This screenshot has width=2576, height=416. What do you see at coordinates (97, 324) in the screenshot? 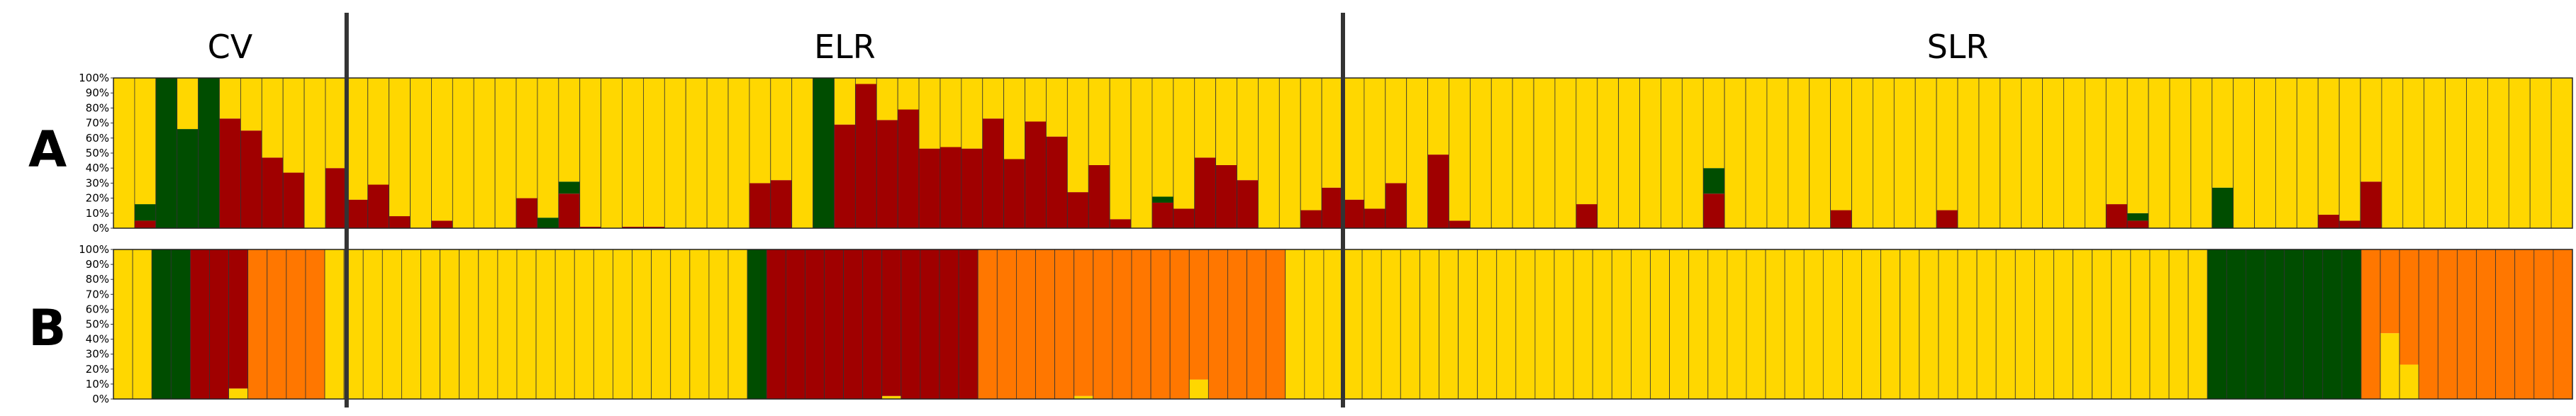
I see `y-tick-label: 50%` at bounding box center [97, 324].